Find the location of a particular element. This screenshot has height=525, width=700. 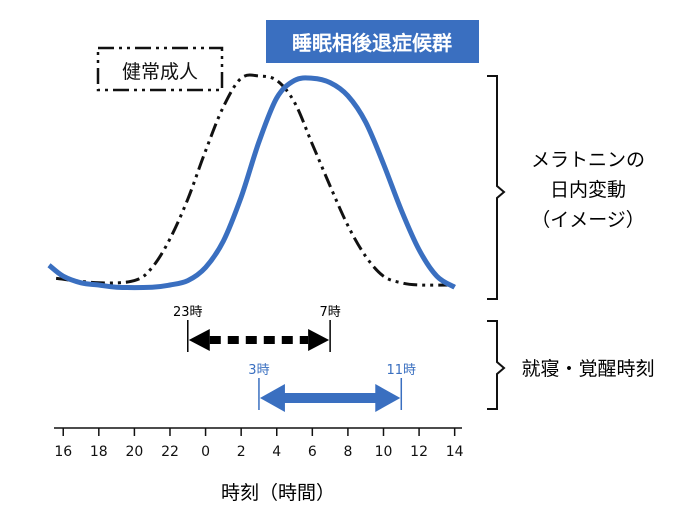

sleep-window-normal-start-label: 23時 is located at coordinates (188, 312).